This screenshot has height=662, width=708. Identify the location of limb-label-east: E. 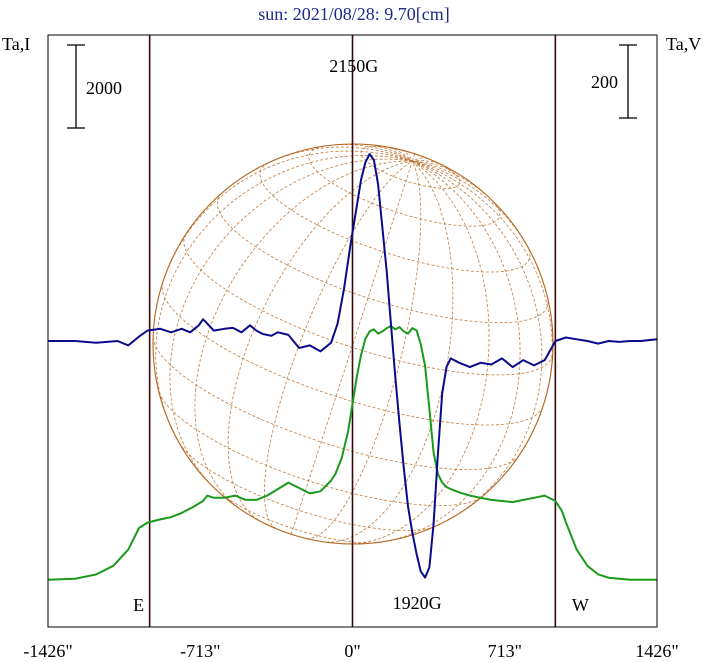
(138, 605).